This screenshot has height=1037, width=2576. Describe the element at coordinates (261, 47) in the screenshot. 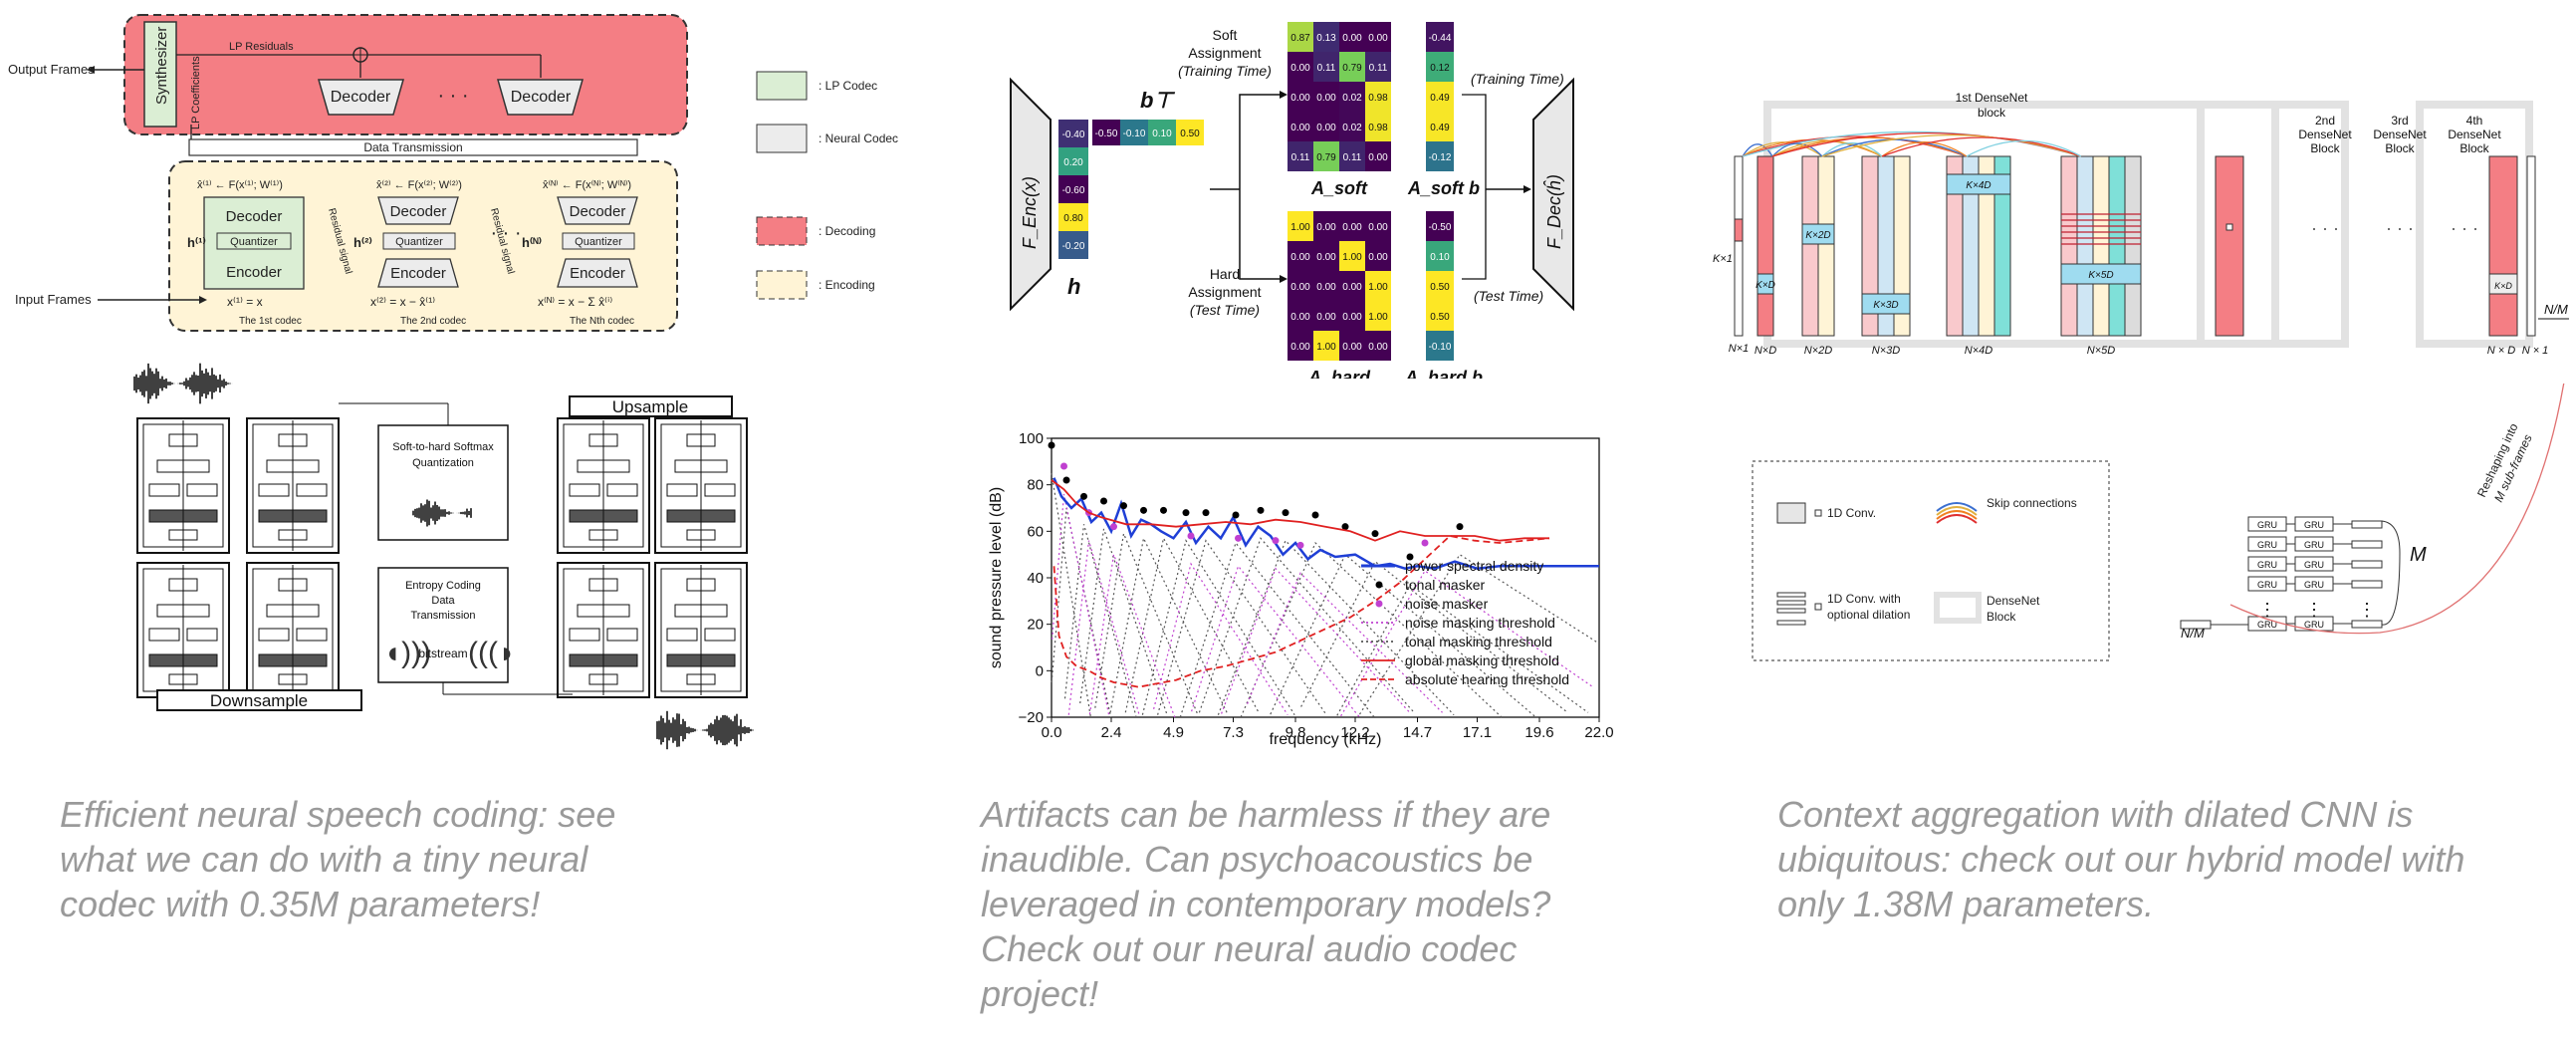

I see `lp-residuals-label: LP Residuals` at that location.